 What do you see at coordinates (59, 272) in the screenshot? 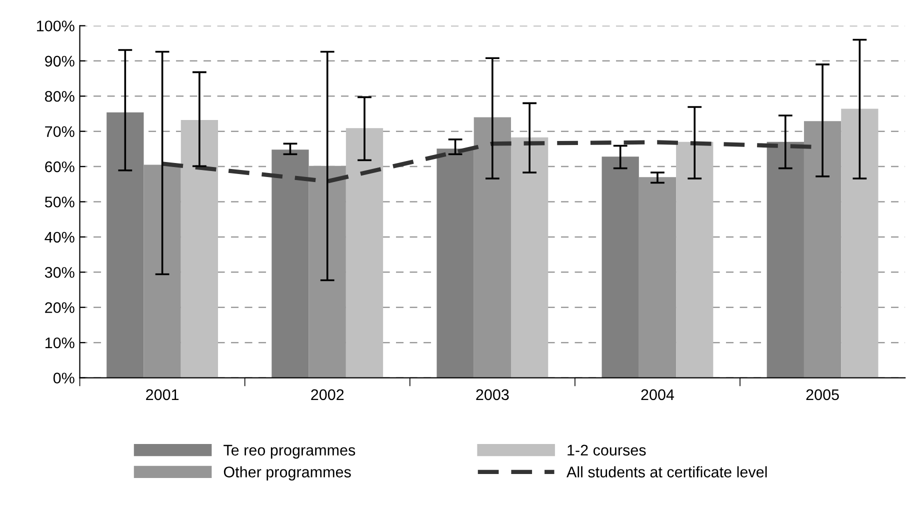
I see `y-tick-label: 30%` at bounding box center [59, 272].